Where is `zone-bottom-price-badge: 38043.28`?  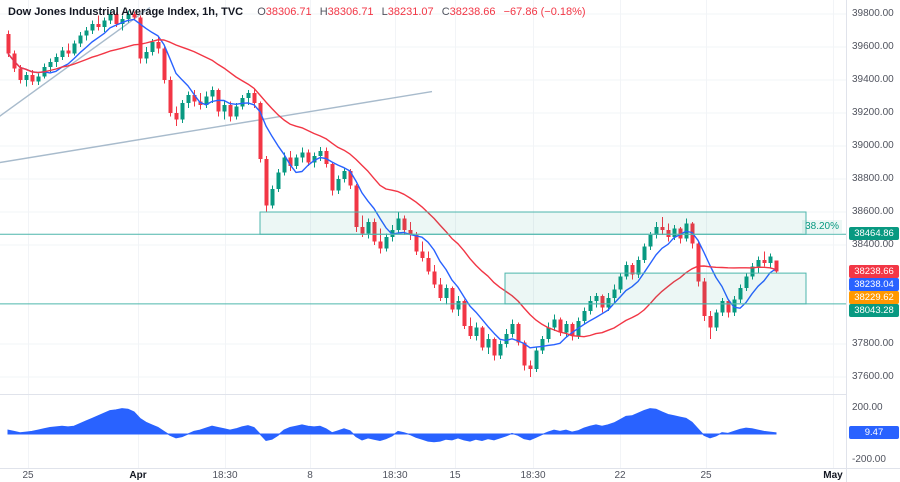
zone-bottom-price-badge: 38043.28 is located at coordinates (874, 310).